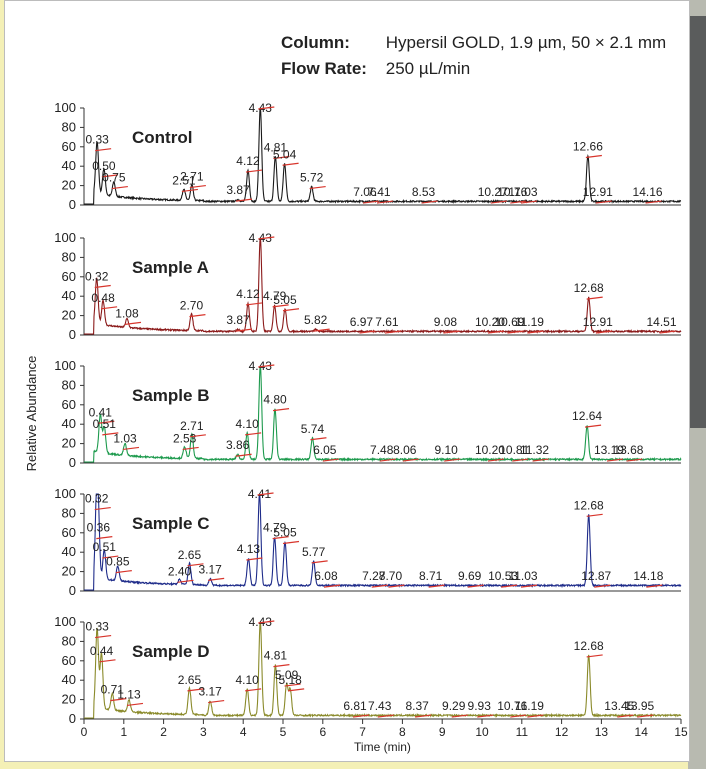 This screenshot has width=706, height=769. Describe the element at coordinates (387, 322) in the screenshot. I see `peak-label: 7.61` at that location.